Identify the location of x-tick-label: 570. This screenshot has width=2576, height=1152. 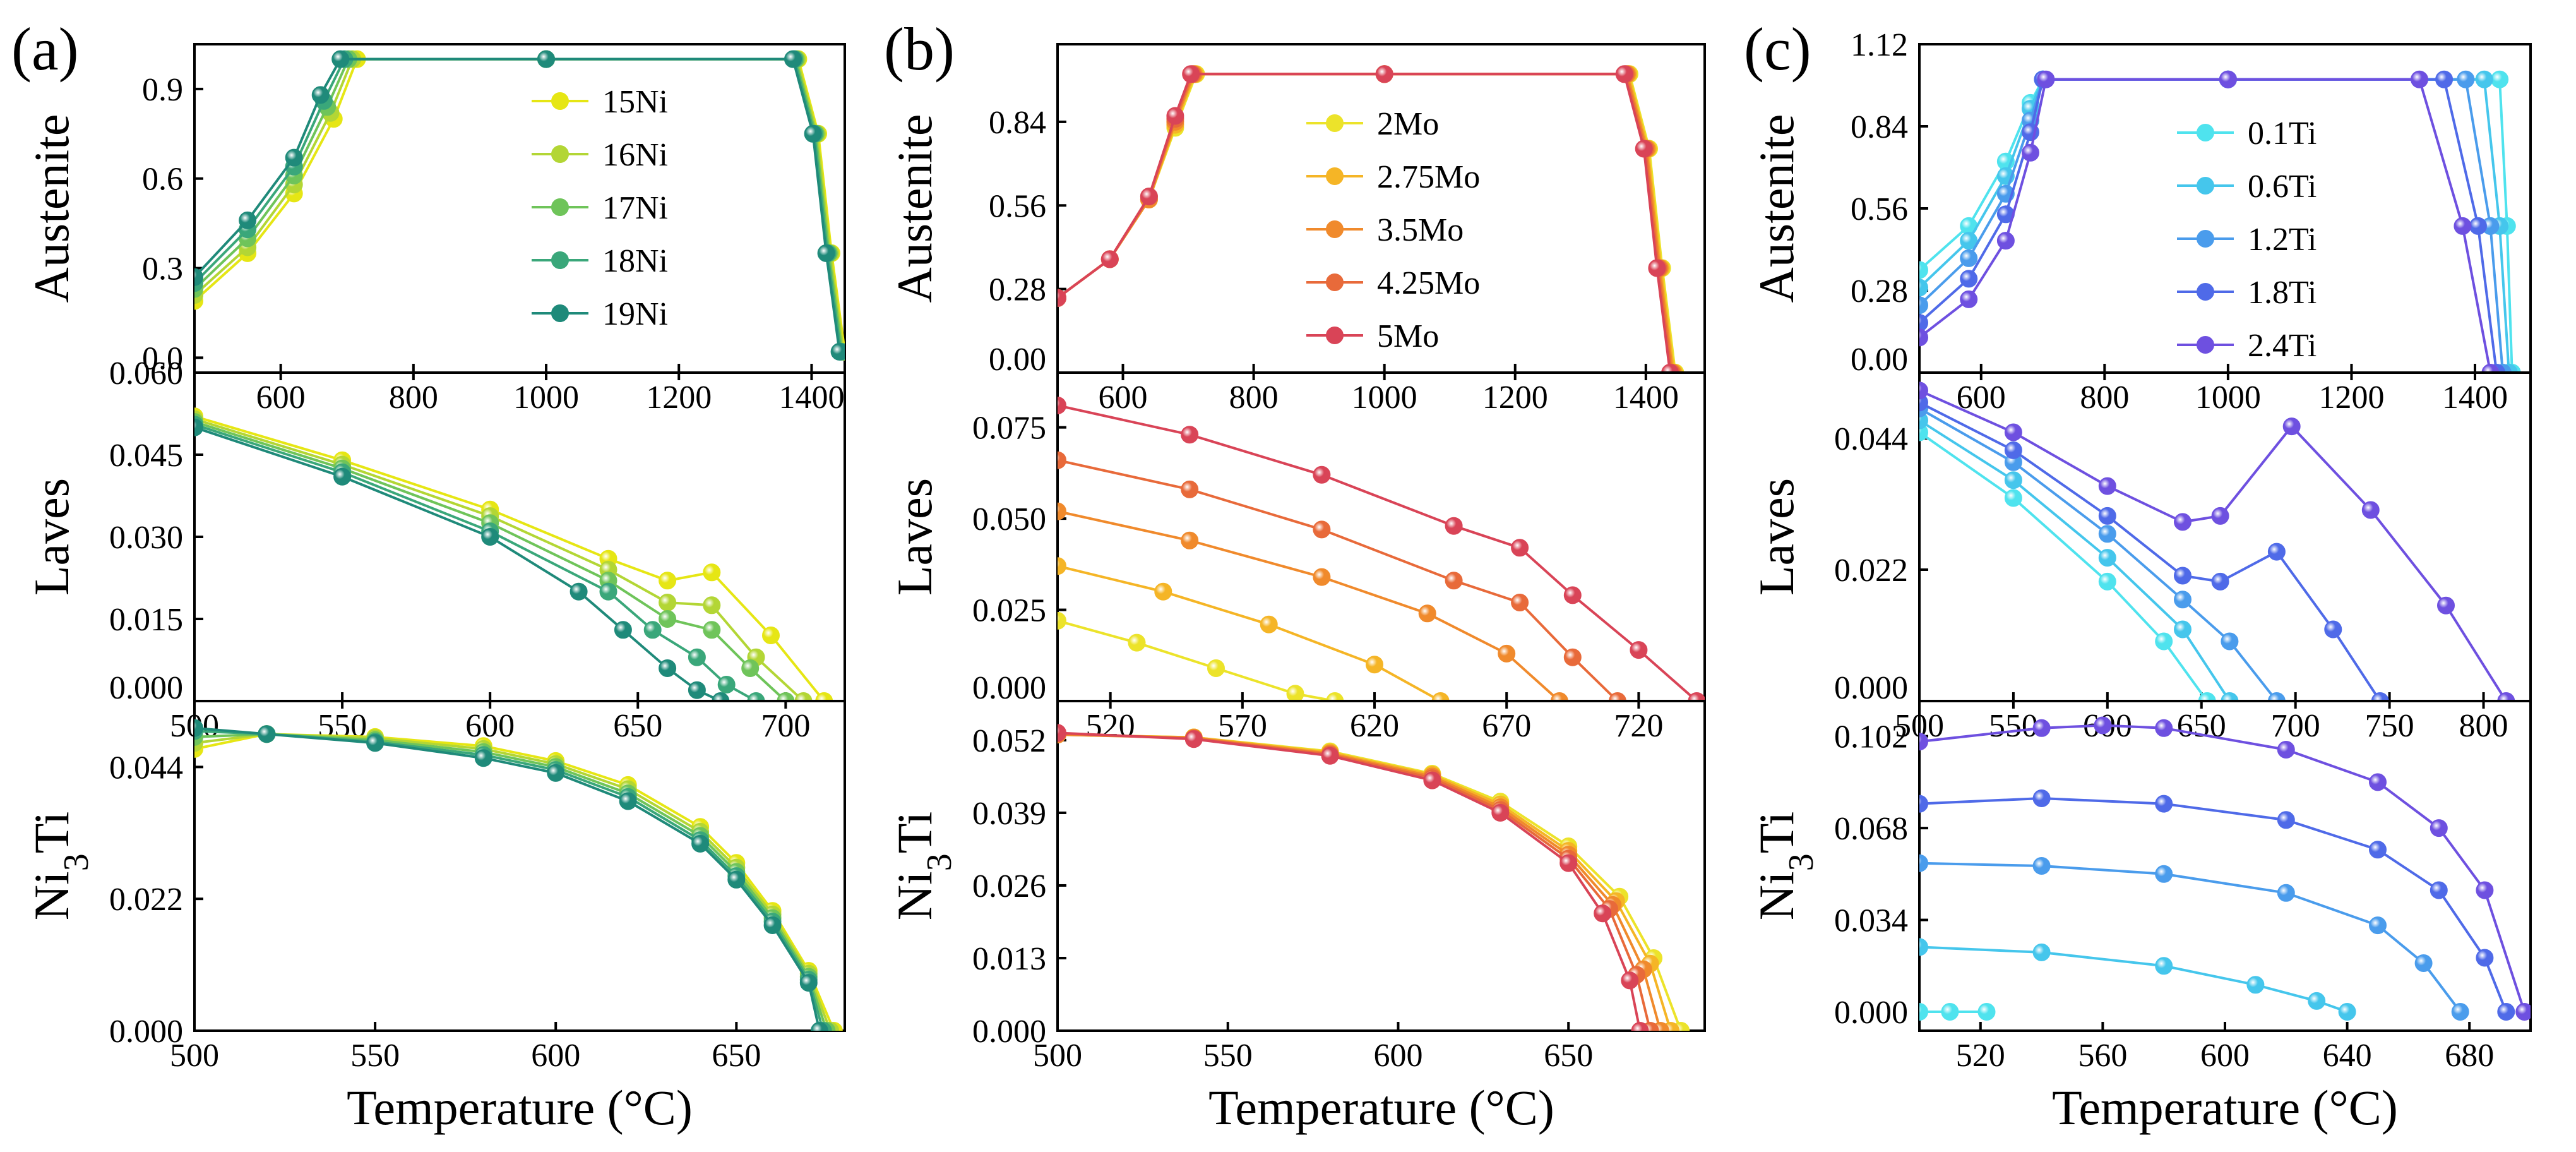
(1242, 726).